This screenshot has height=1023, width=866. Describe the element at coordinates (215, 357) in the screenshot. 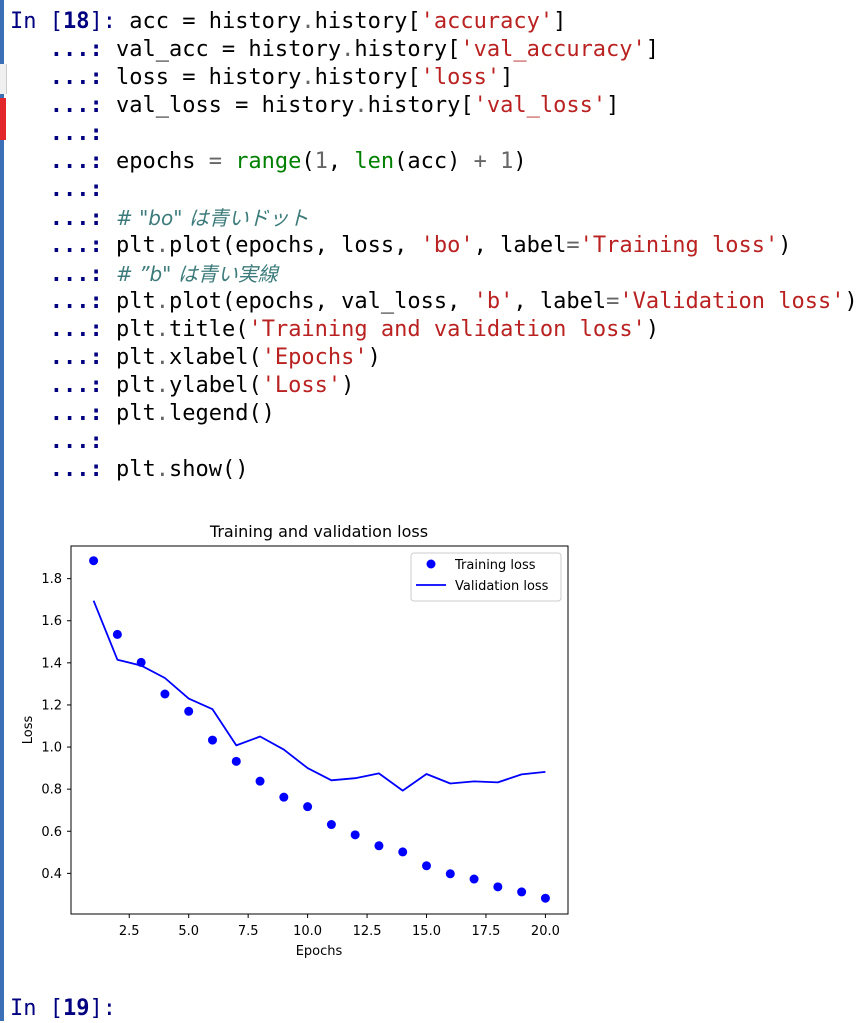

I see `code-token: xlabel(` at that location.